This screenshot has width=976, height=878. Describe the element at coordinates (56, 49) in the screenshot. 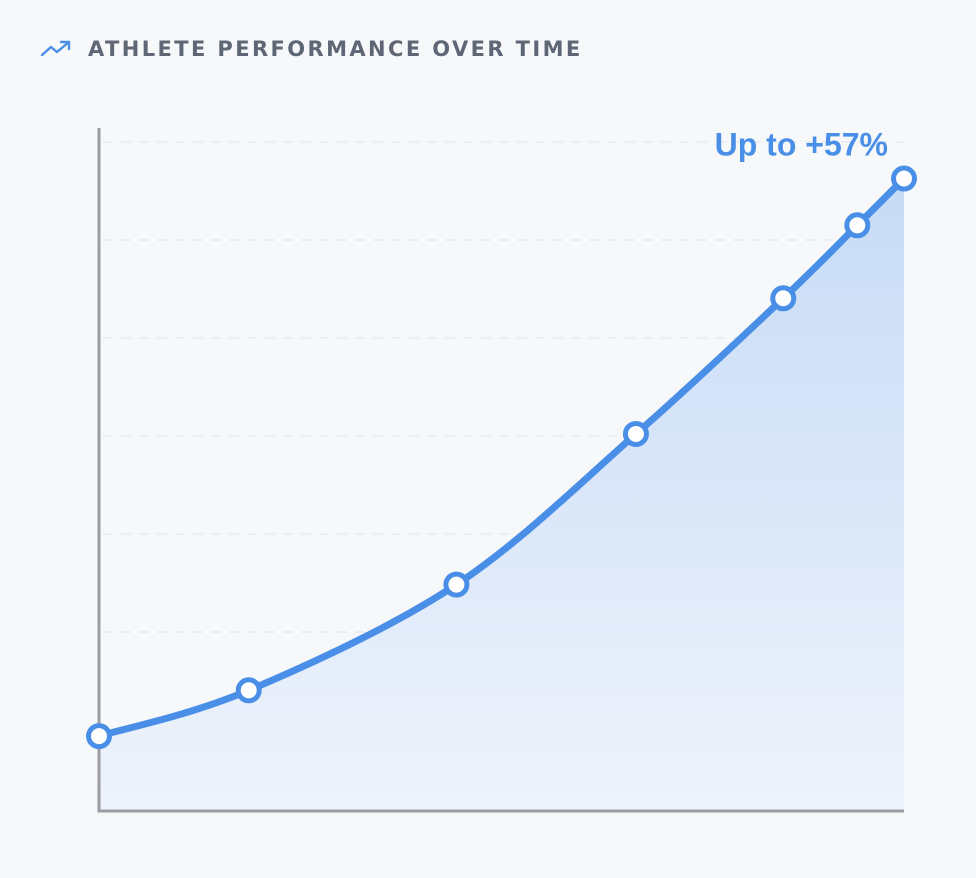

I see `trending-up-icon` at that location.